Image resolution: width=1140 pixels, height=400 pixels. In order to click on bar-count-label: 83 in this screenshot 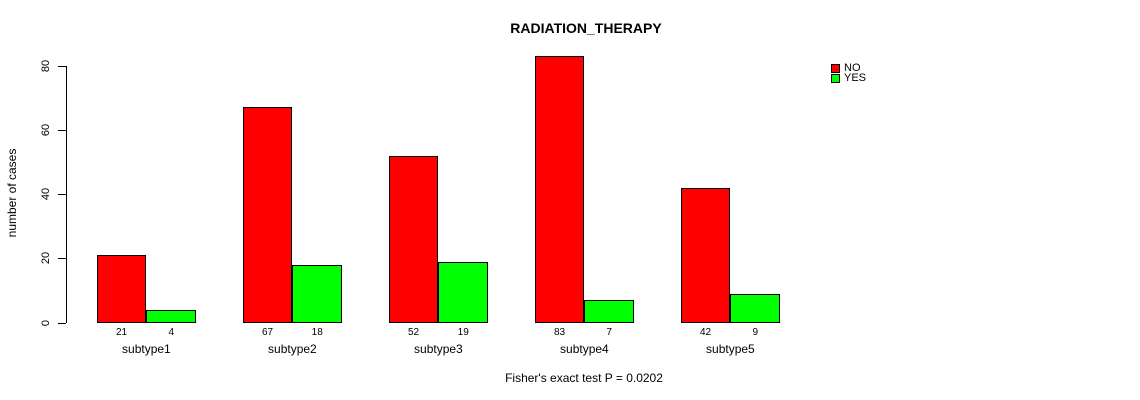, I will do `click(559, 332)`.